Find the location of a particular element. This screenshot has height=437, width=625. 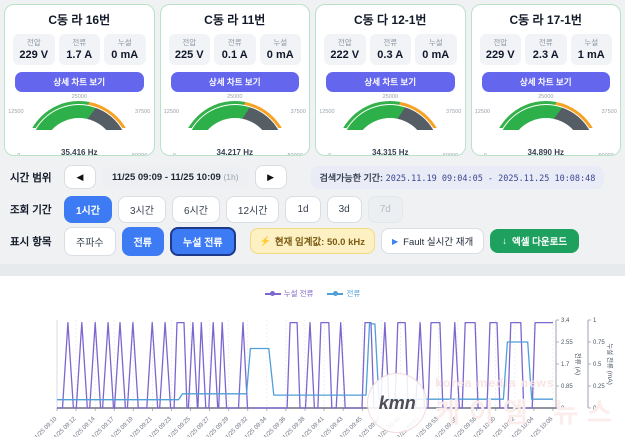

gauge-tick: 25000 is located at coordinates (79, 97).